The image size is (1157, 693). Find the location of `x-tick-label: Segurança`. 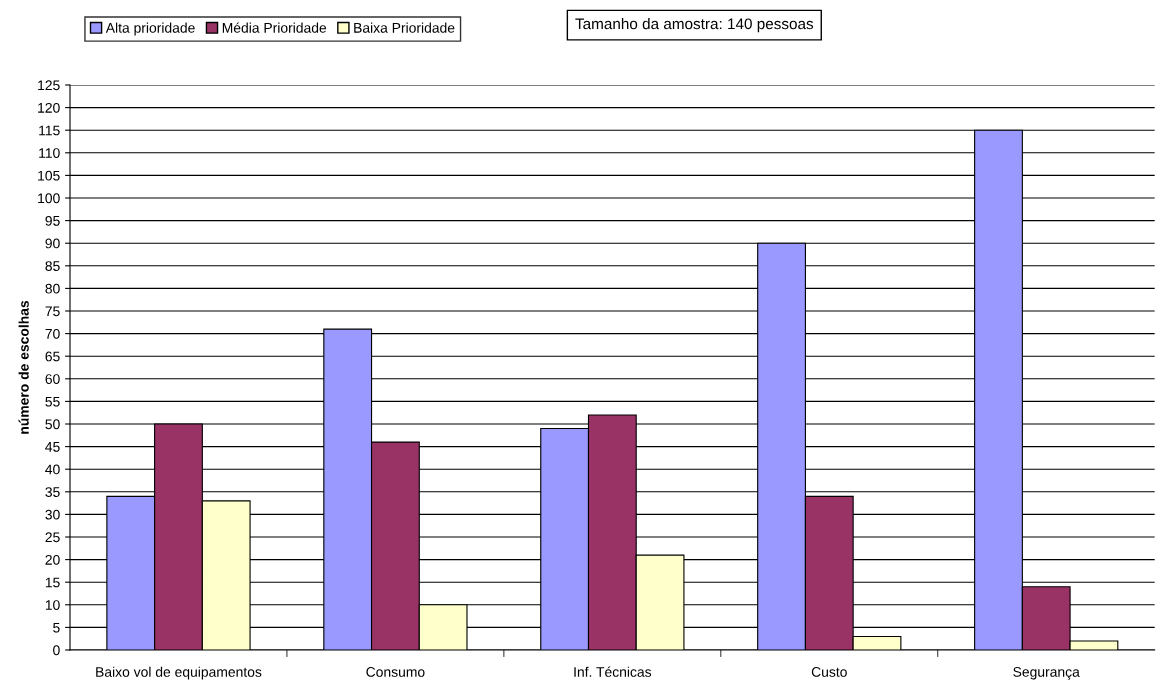

x-tick-label: Segurança is located at coordinates (1046, 673).